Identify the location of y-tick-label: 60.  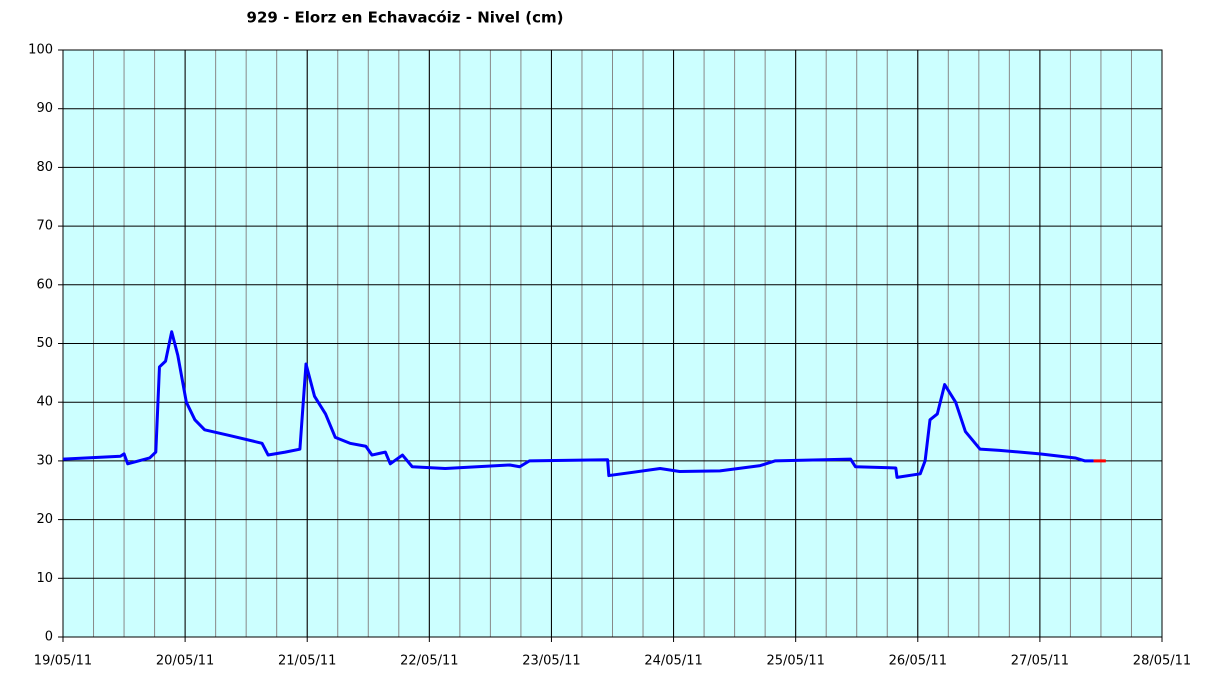
(44, 284).